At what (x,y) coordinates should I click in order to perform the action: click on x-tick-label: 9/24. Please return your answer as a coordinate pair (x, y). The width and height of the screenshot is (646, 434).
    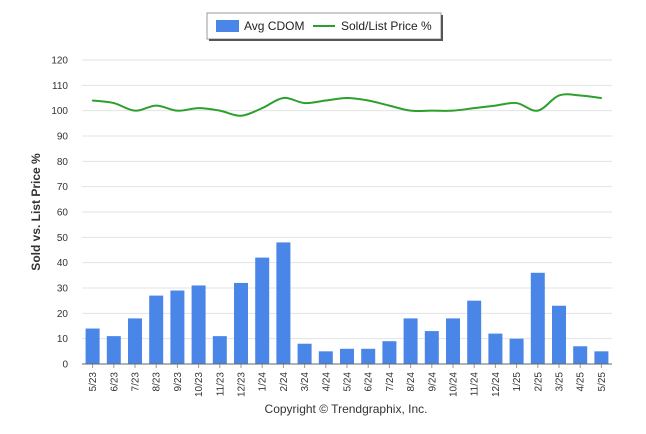
    Looking at the image, I should click on (432, 382).